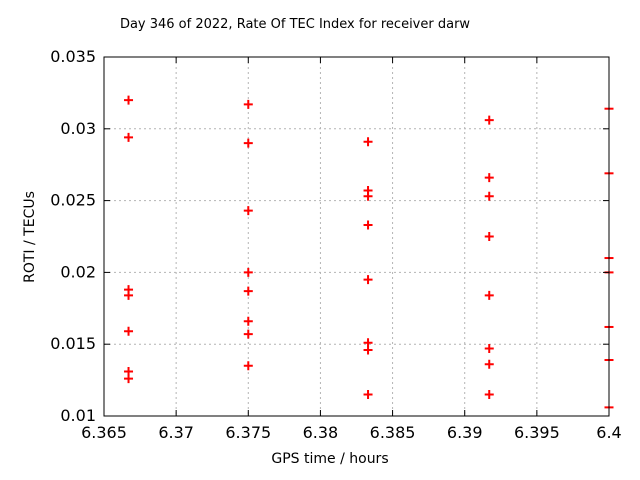 This screenshot has width=640, height=480. I want to click on svg-text: 6.385, so click(393, 432).